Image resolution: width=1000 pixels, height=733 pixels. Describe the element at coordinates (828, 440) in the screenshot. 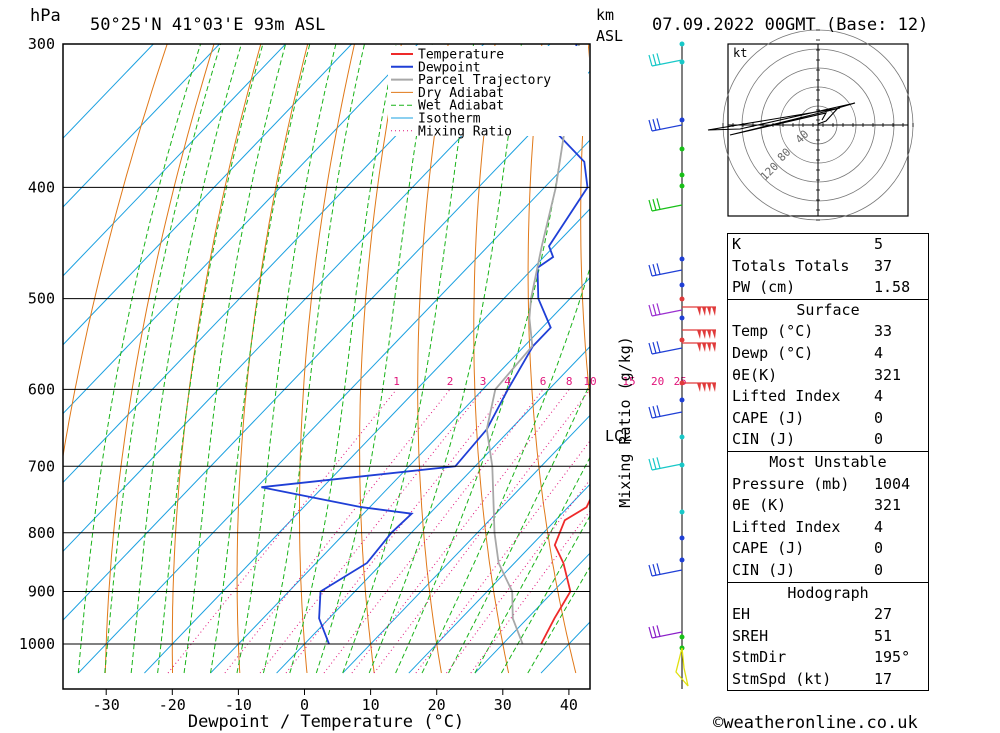

I see `surface-stat-row: CIN (J) 0` at that location.